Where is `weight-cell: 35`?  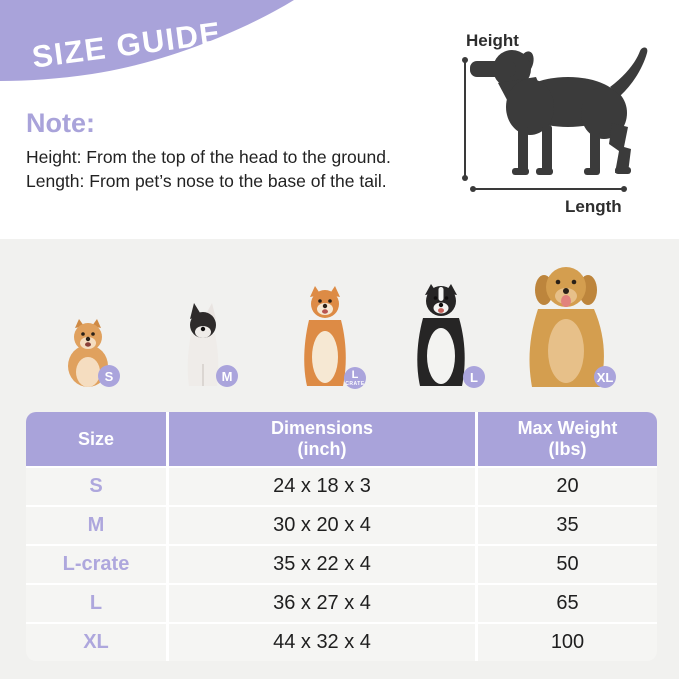 weight-cell: 35 is located at coordinates (567, 525).